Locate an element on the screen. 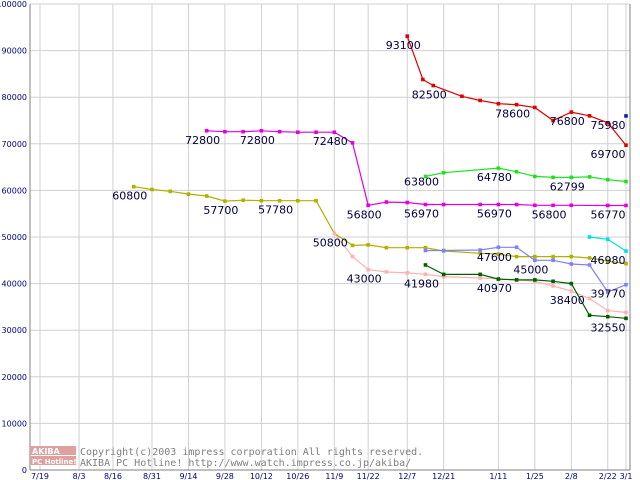  series-line is located at coordinates (416, 168).